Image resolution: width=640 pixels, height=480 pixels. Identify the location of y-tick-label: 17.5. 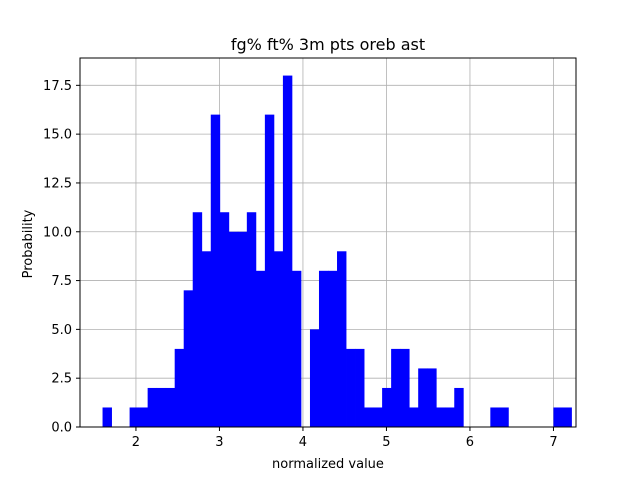
(57, 86).